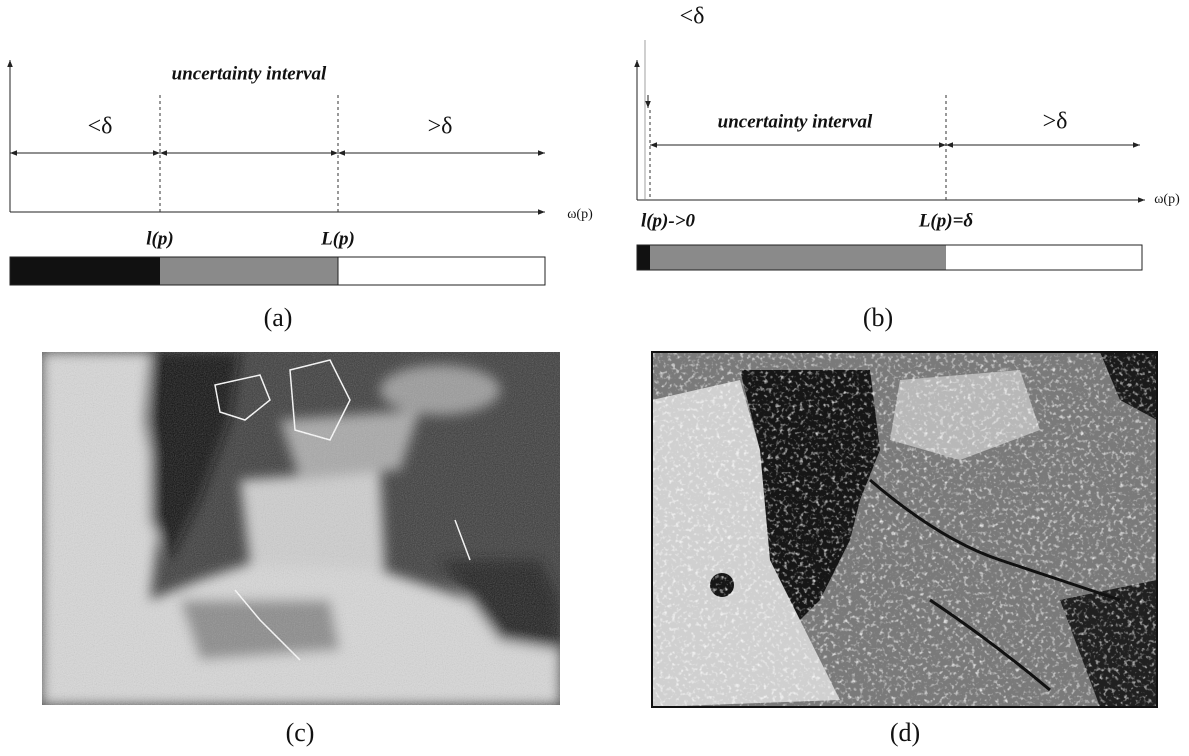  Describe the element at coordinates (159, 238) in the screenshot. I see `lower-label: l(p)` at that location.